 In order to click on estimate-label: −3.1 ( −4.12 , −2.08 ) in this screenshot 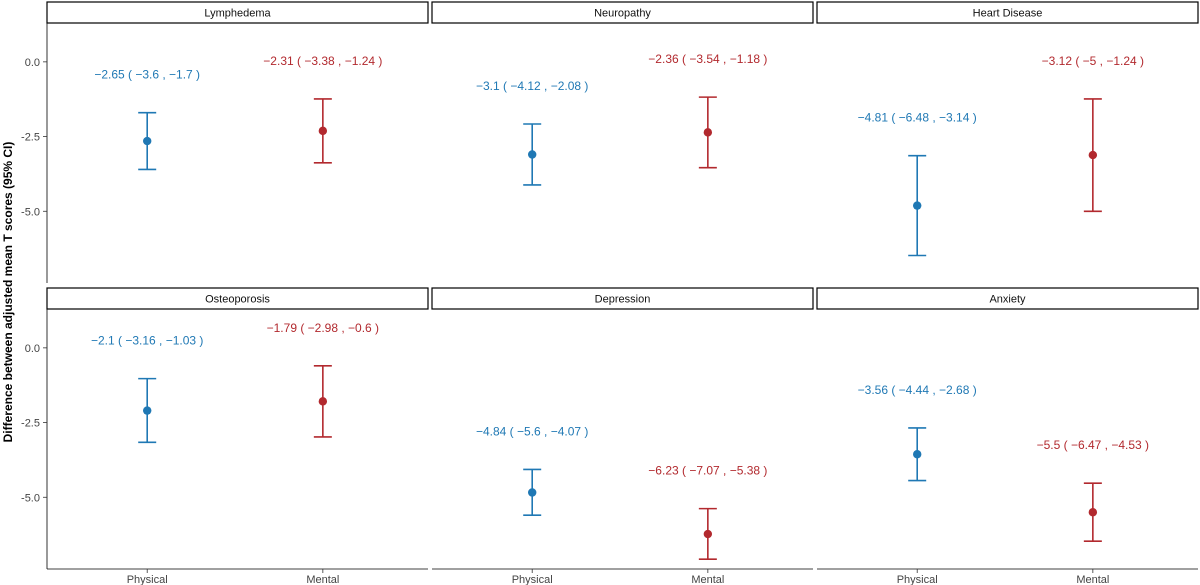, I will do `click(532, 86)`.